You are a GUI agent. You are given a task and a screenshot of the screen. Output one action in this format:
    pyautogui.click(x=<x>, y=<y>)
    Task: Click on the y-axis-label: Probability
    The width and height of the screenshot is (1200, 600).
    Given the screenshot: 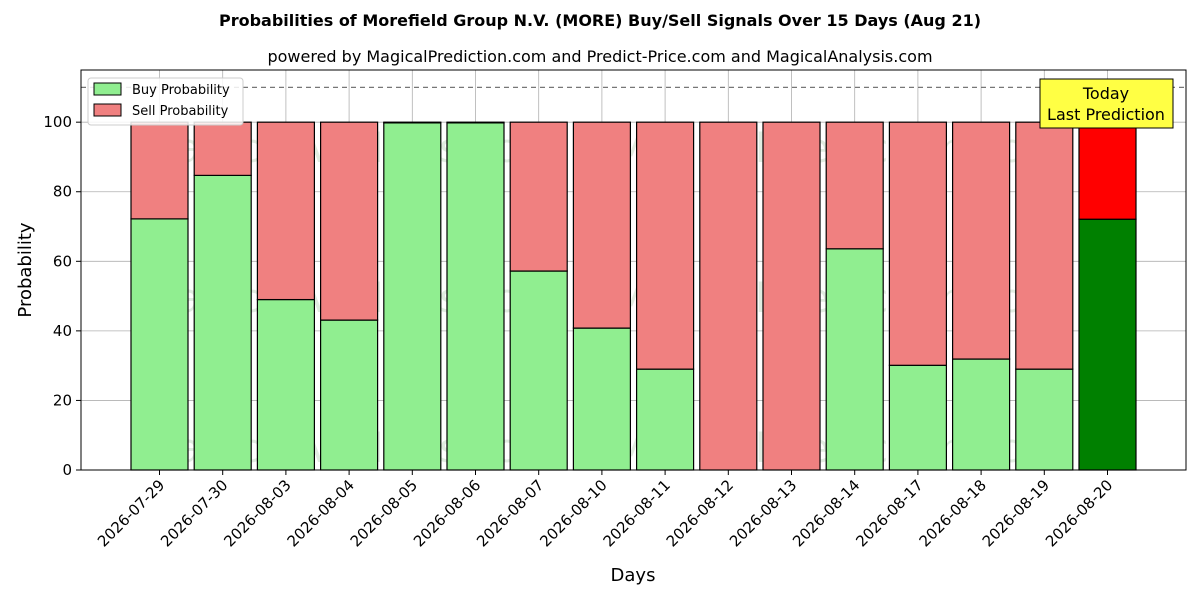 What is the action you would take?
    pyautogui.click(x=25, y=269)
    